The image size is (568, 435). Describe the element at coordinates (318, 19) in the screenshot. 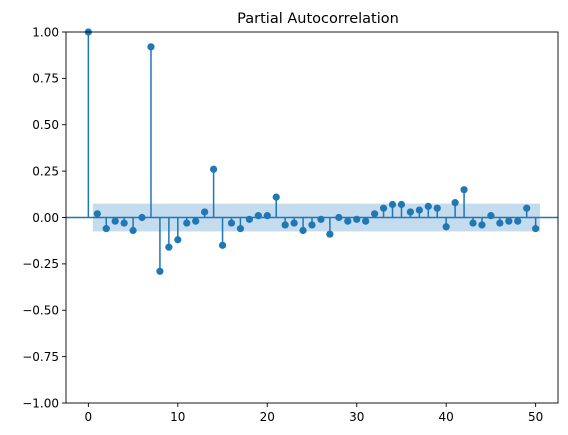

I see `chart-title: Partial Autocorrelation` at that location.